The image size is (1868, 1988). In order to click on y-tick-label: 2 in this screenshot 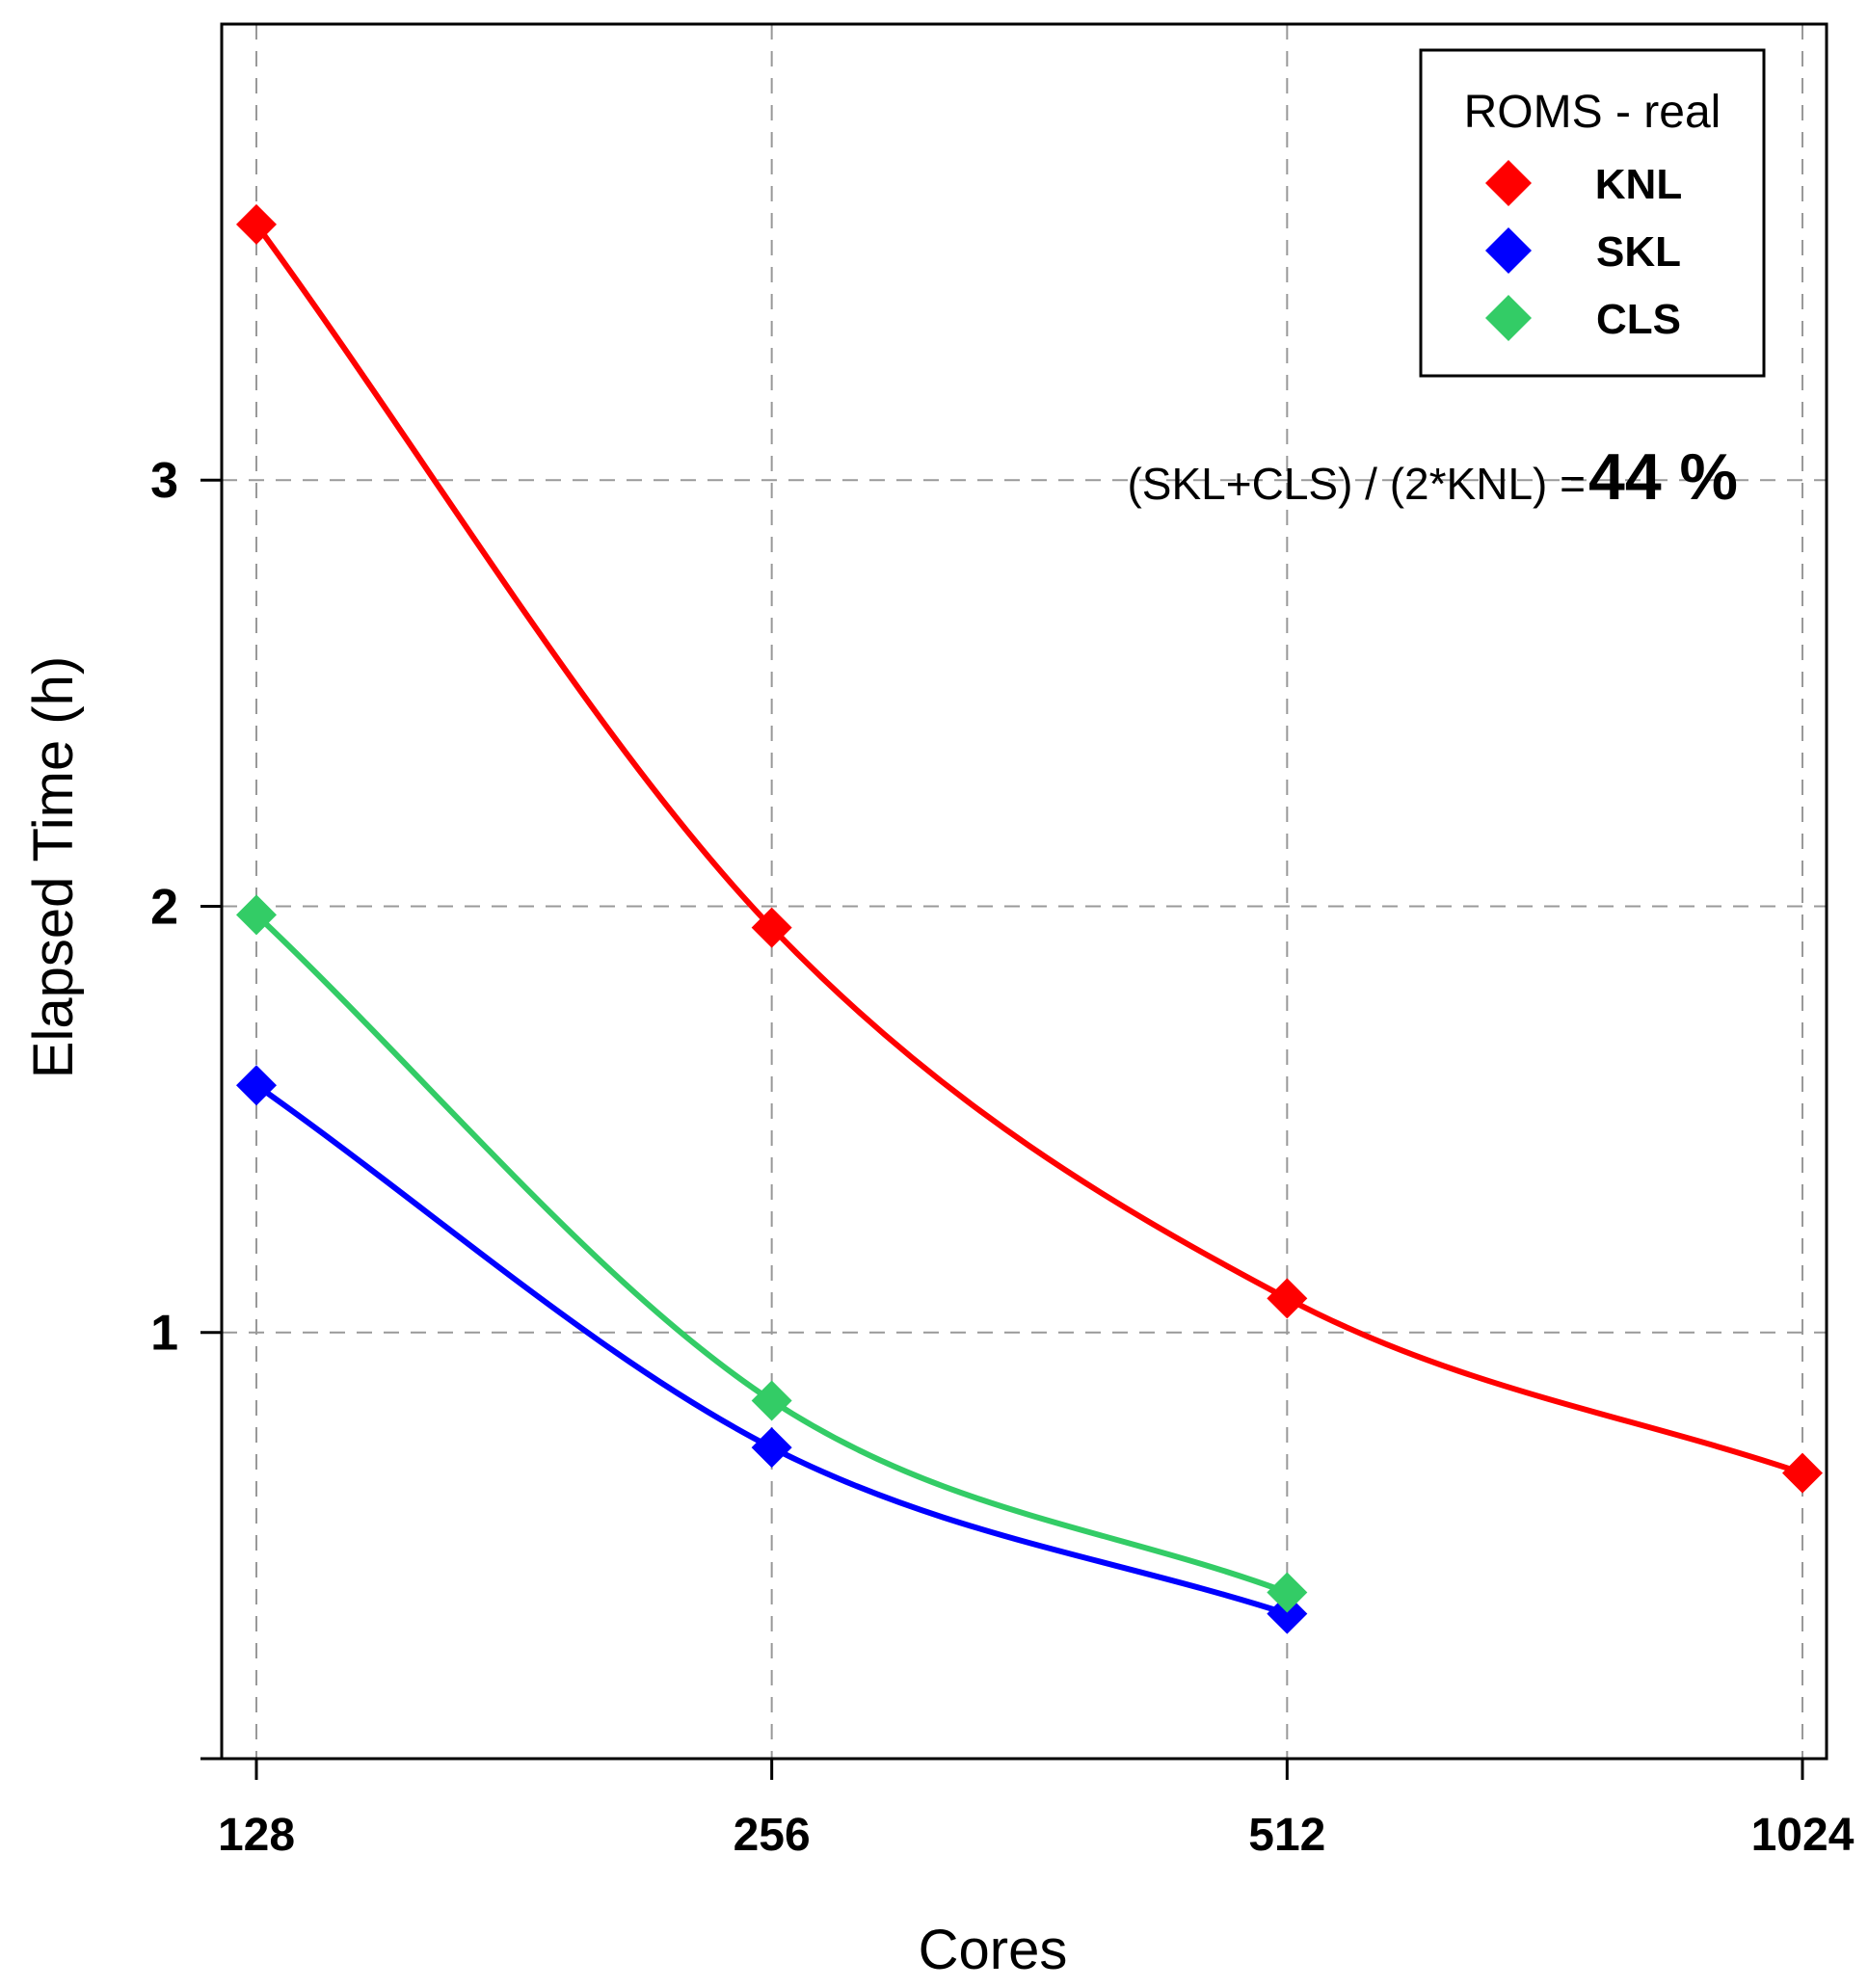, I will do `click(164, 907)`.